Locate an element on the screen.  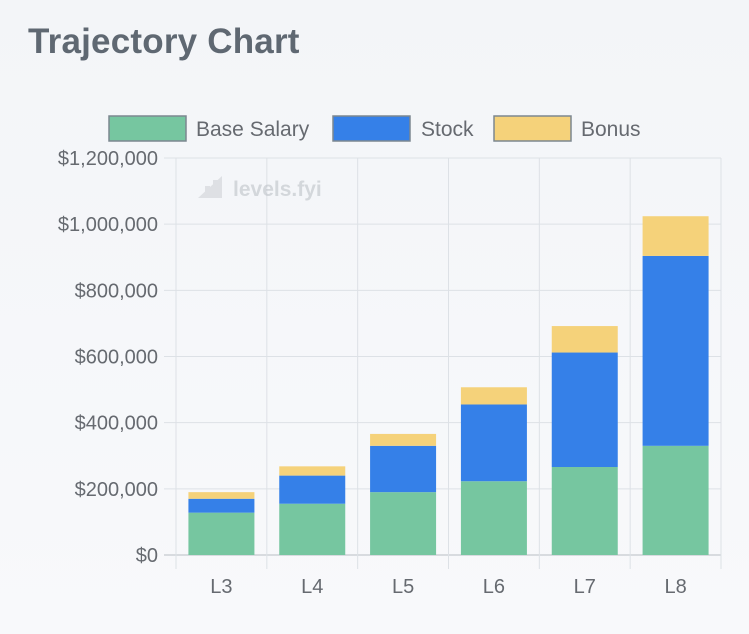
bar-base-salary-l5 is located at coordinates (403, 523).